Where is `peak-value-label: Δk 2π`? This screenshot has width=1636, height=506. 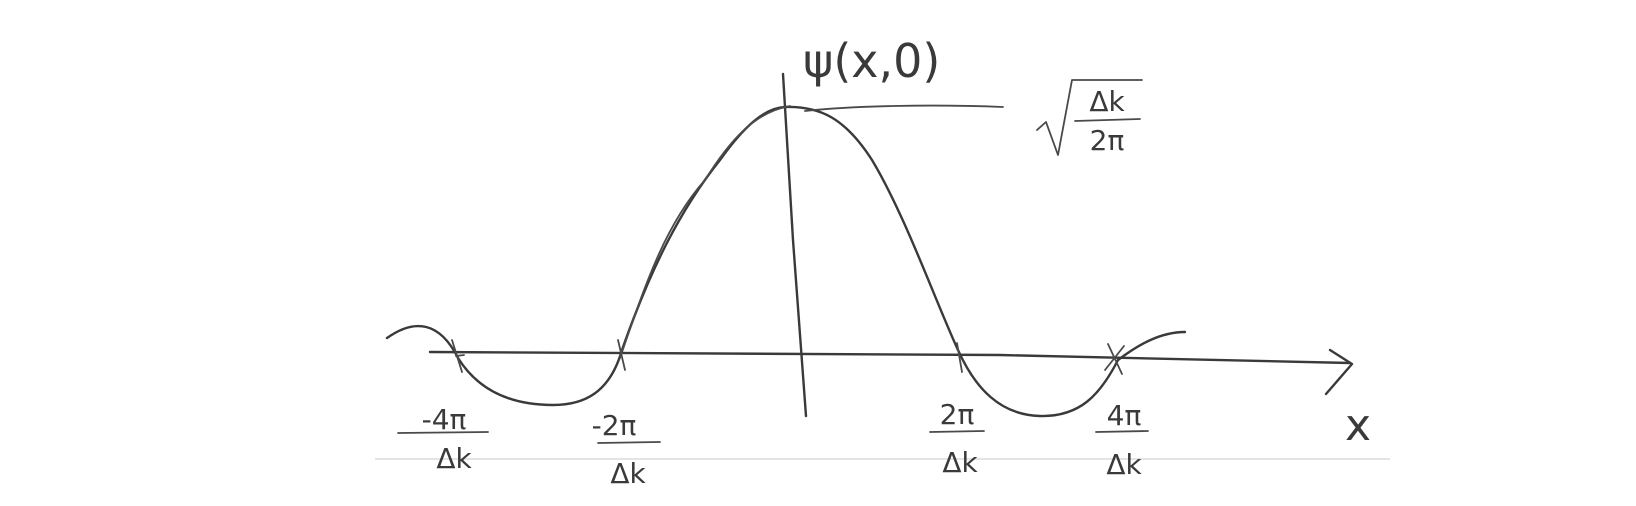
peak-value-label: Δk 2π is located at coordinates (1089, 118).